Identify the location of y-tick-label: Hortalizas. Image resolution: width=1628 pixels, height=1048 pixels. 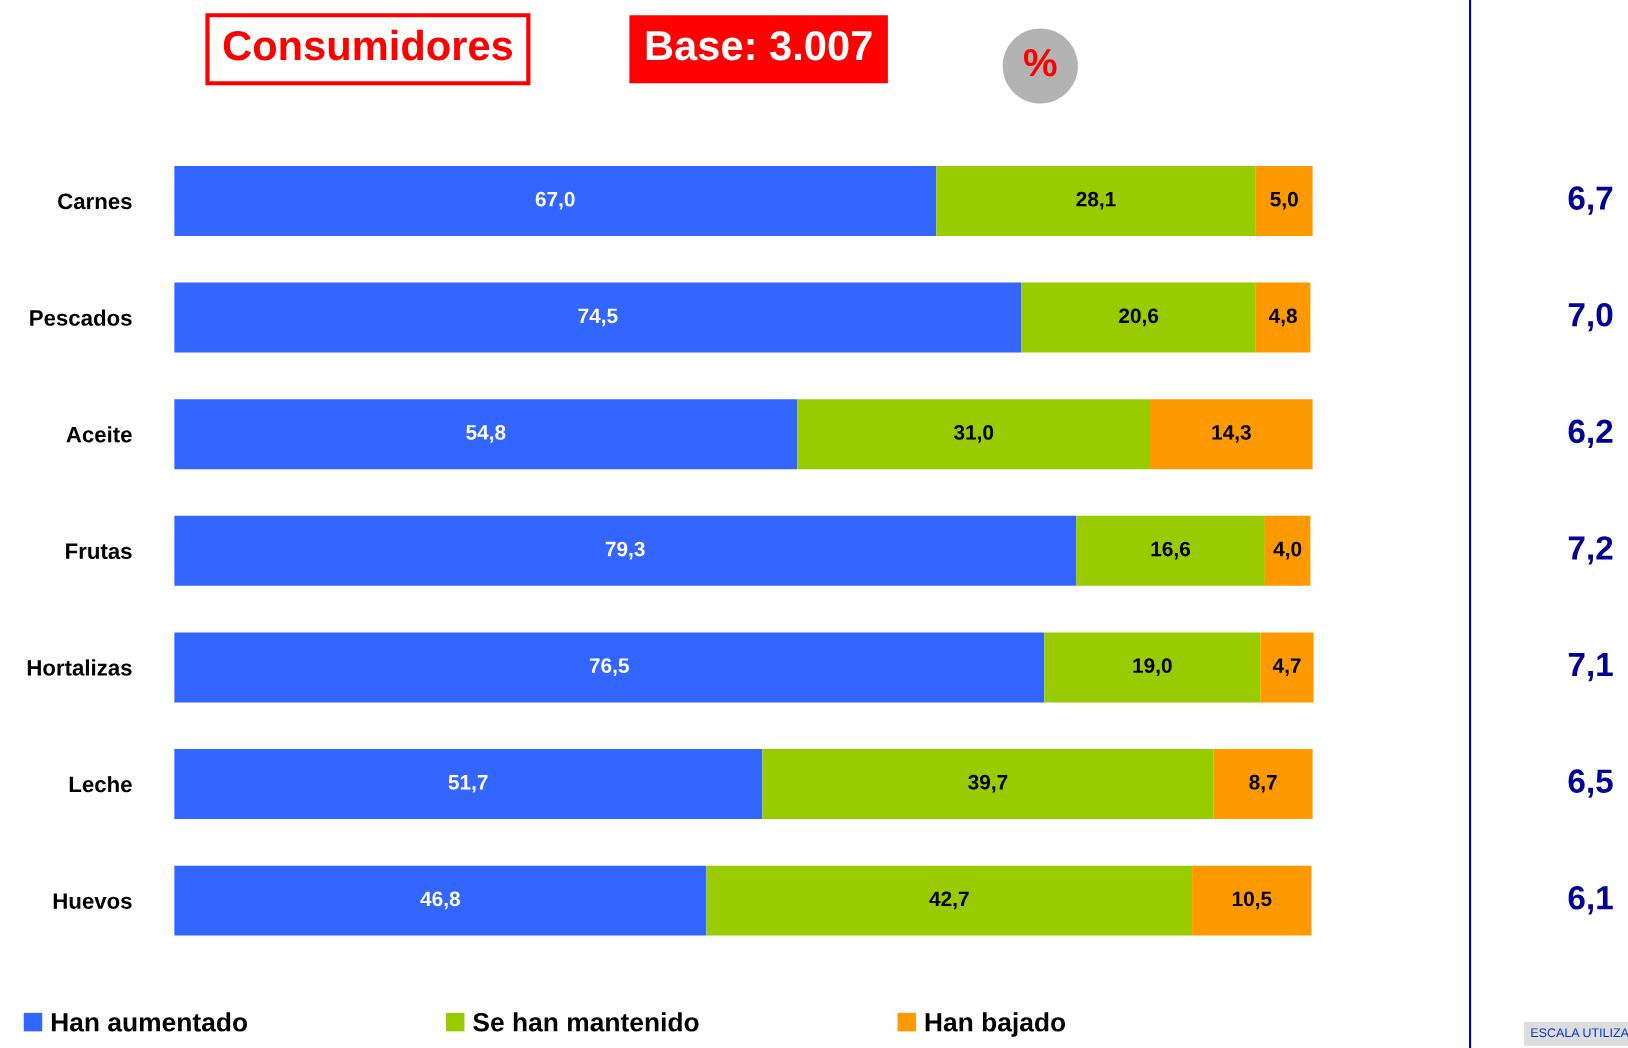
(79, 667).